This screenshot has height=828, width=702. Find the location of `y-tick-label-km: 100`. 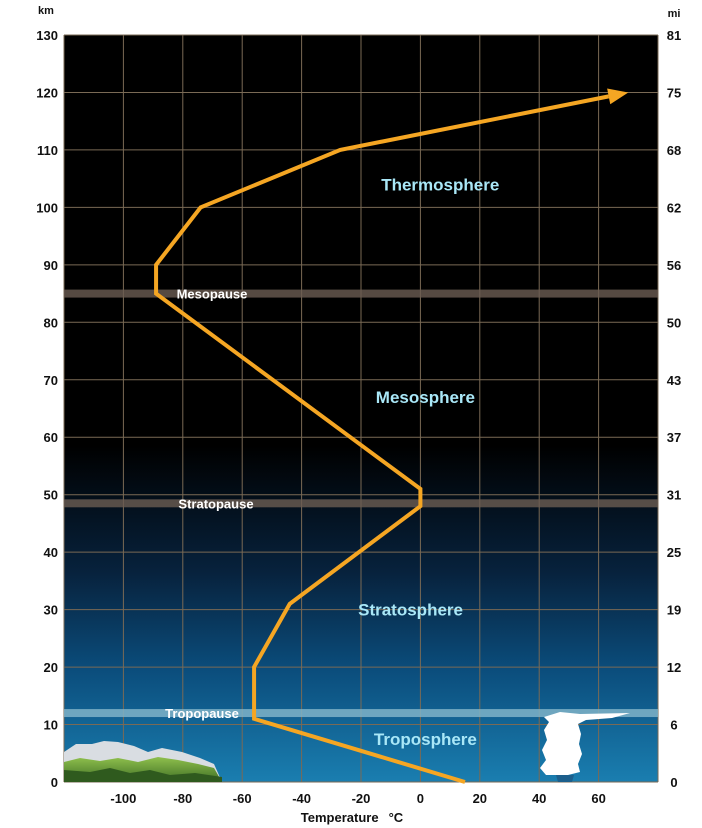

y-tick-label-km: 100 is located at coordinates (47, 207).